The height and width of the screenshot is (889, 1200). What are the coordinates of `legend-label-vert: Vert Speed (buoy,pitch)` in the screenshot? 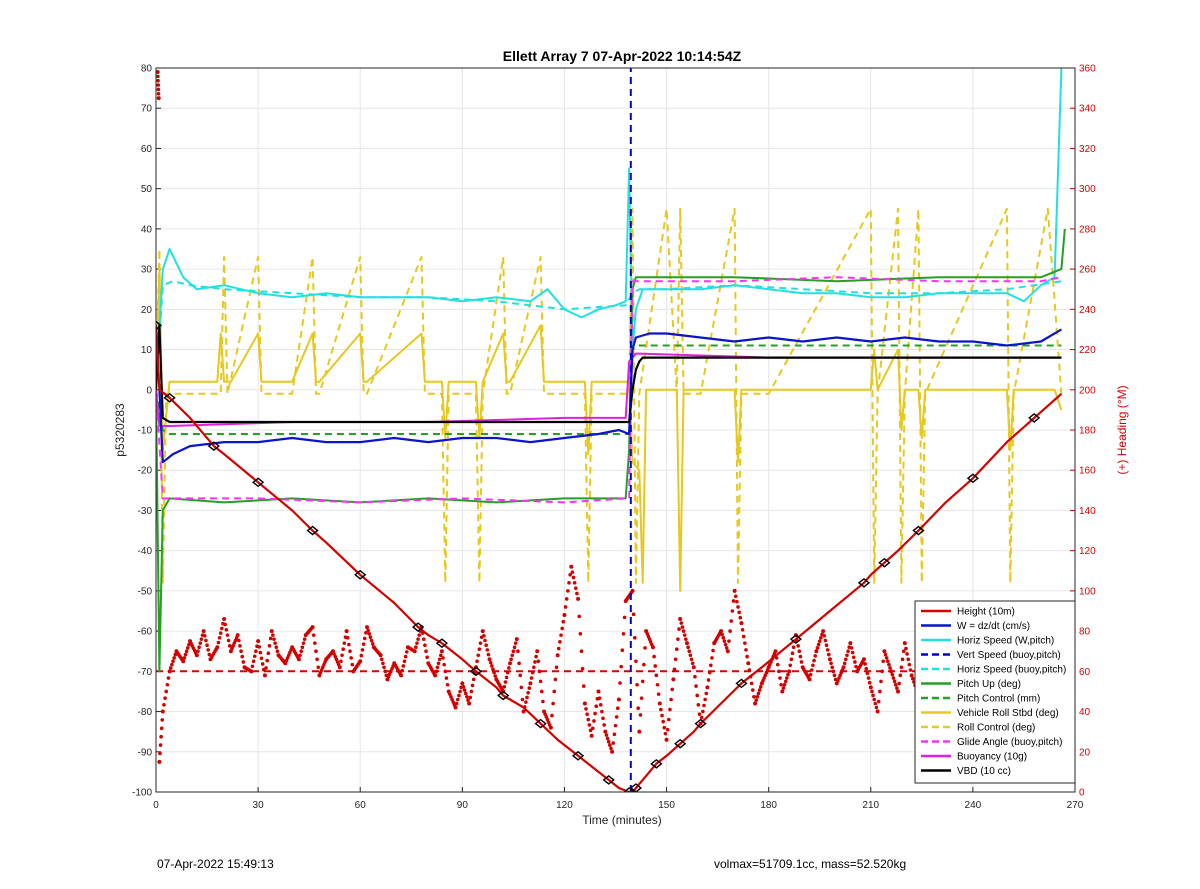 It's located at (1009, 655).